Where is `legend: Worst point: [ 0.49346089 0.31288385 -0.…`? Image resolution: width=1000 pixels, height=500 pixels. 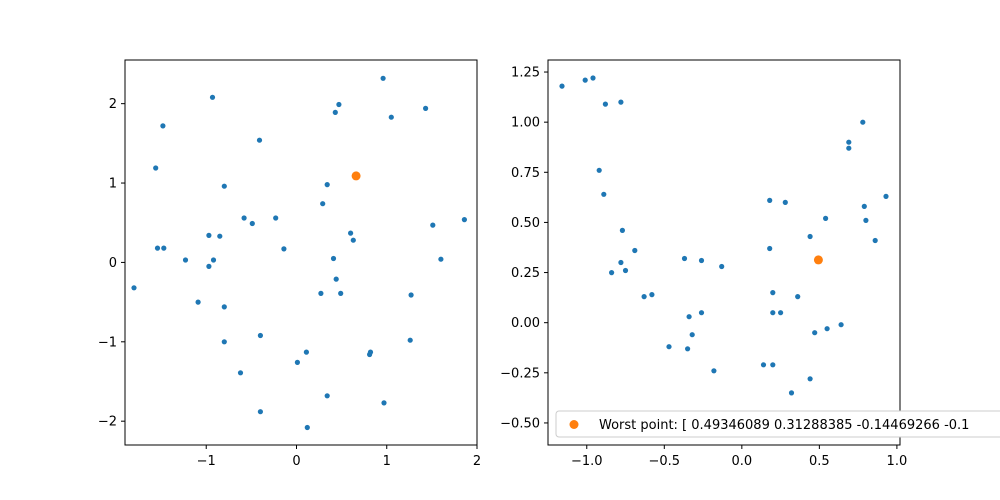
legend: Worst point: [ 0.49346089 0.31288385 -0.… is located at coordinates (777, 424).